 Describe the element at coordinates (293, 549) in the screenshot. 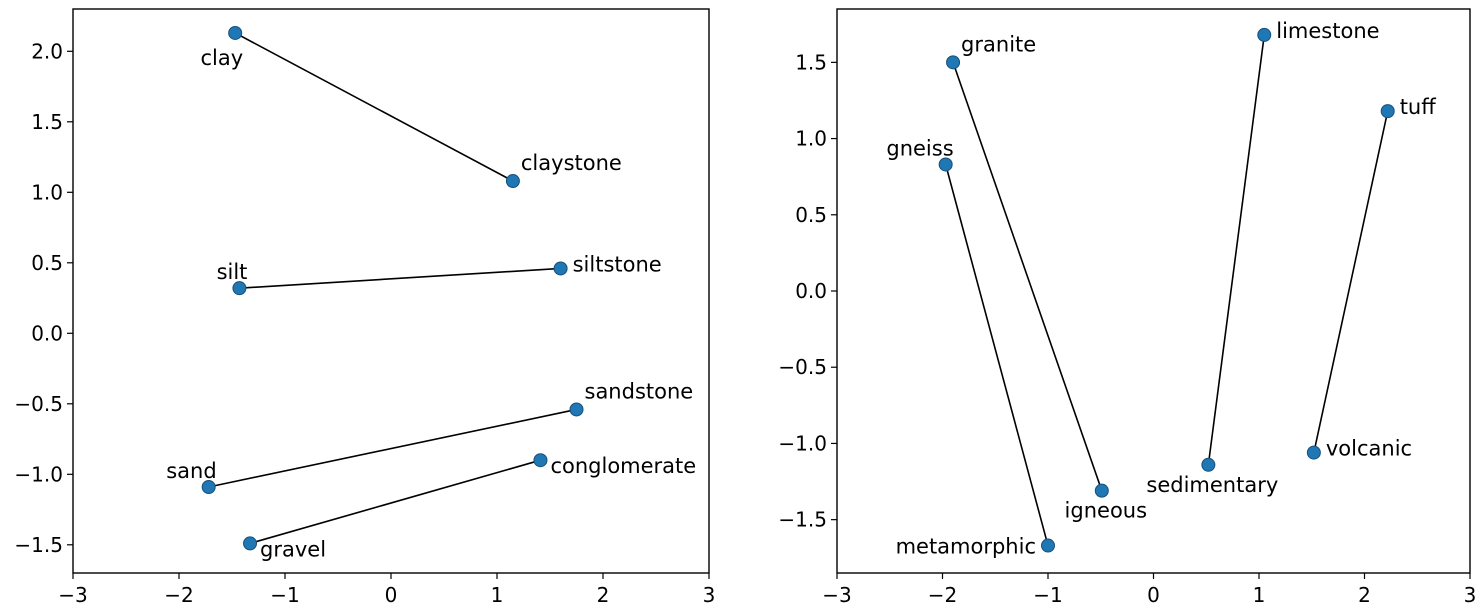

I see `point-label-gravel: gravel` at that location.